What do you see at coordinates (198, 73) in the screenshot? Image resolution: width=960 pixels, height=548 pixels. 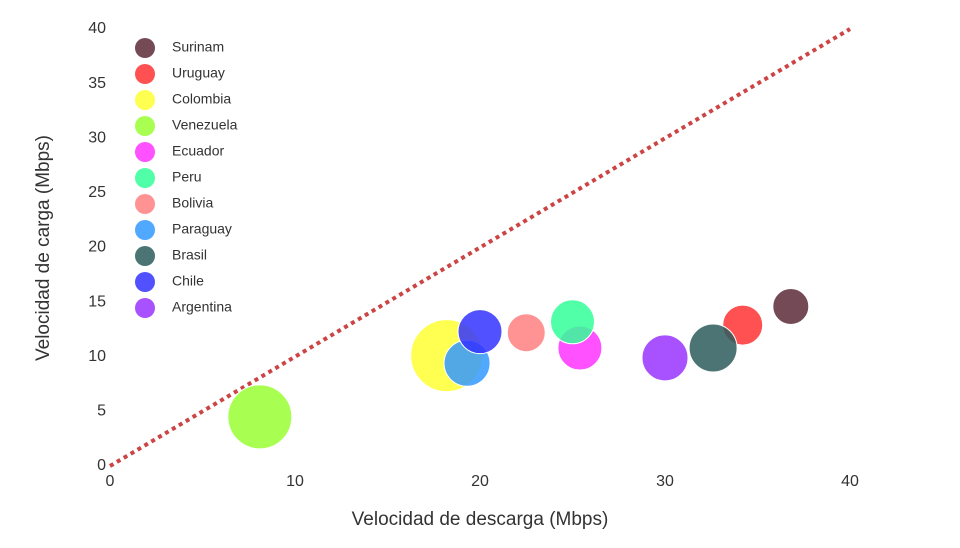 I see `legend-label: Uruguay` at bounding box center [198, 73].